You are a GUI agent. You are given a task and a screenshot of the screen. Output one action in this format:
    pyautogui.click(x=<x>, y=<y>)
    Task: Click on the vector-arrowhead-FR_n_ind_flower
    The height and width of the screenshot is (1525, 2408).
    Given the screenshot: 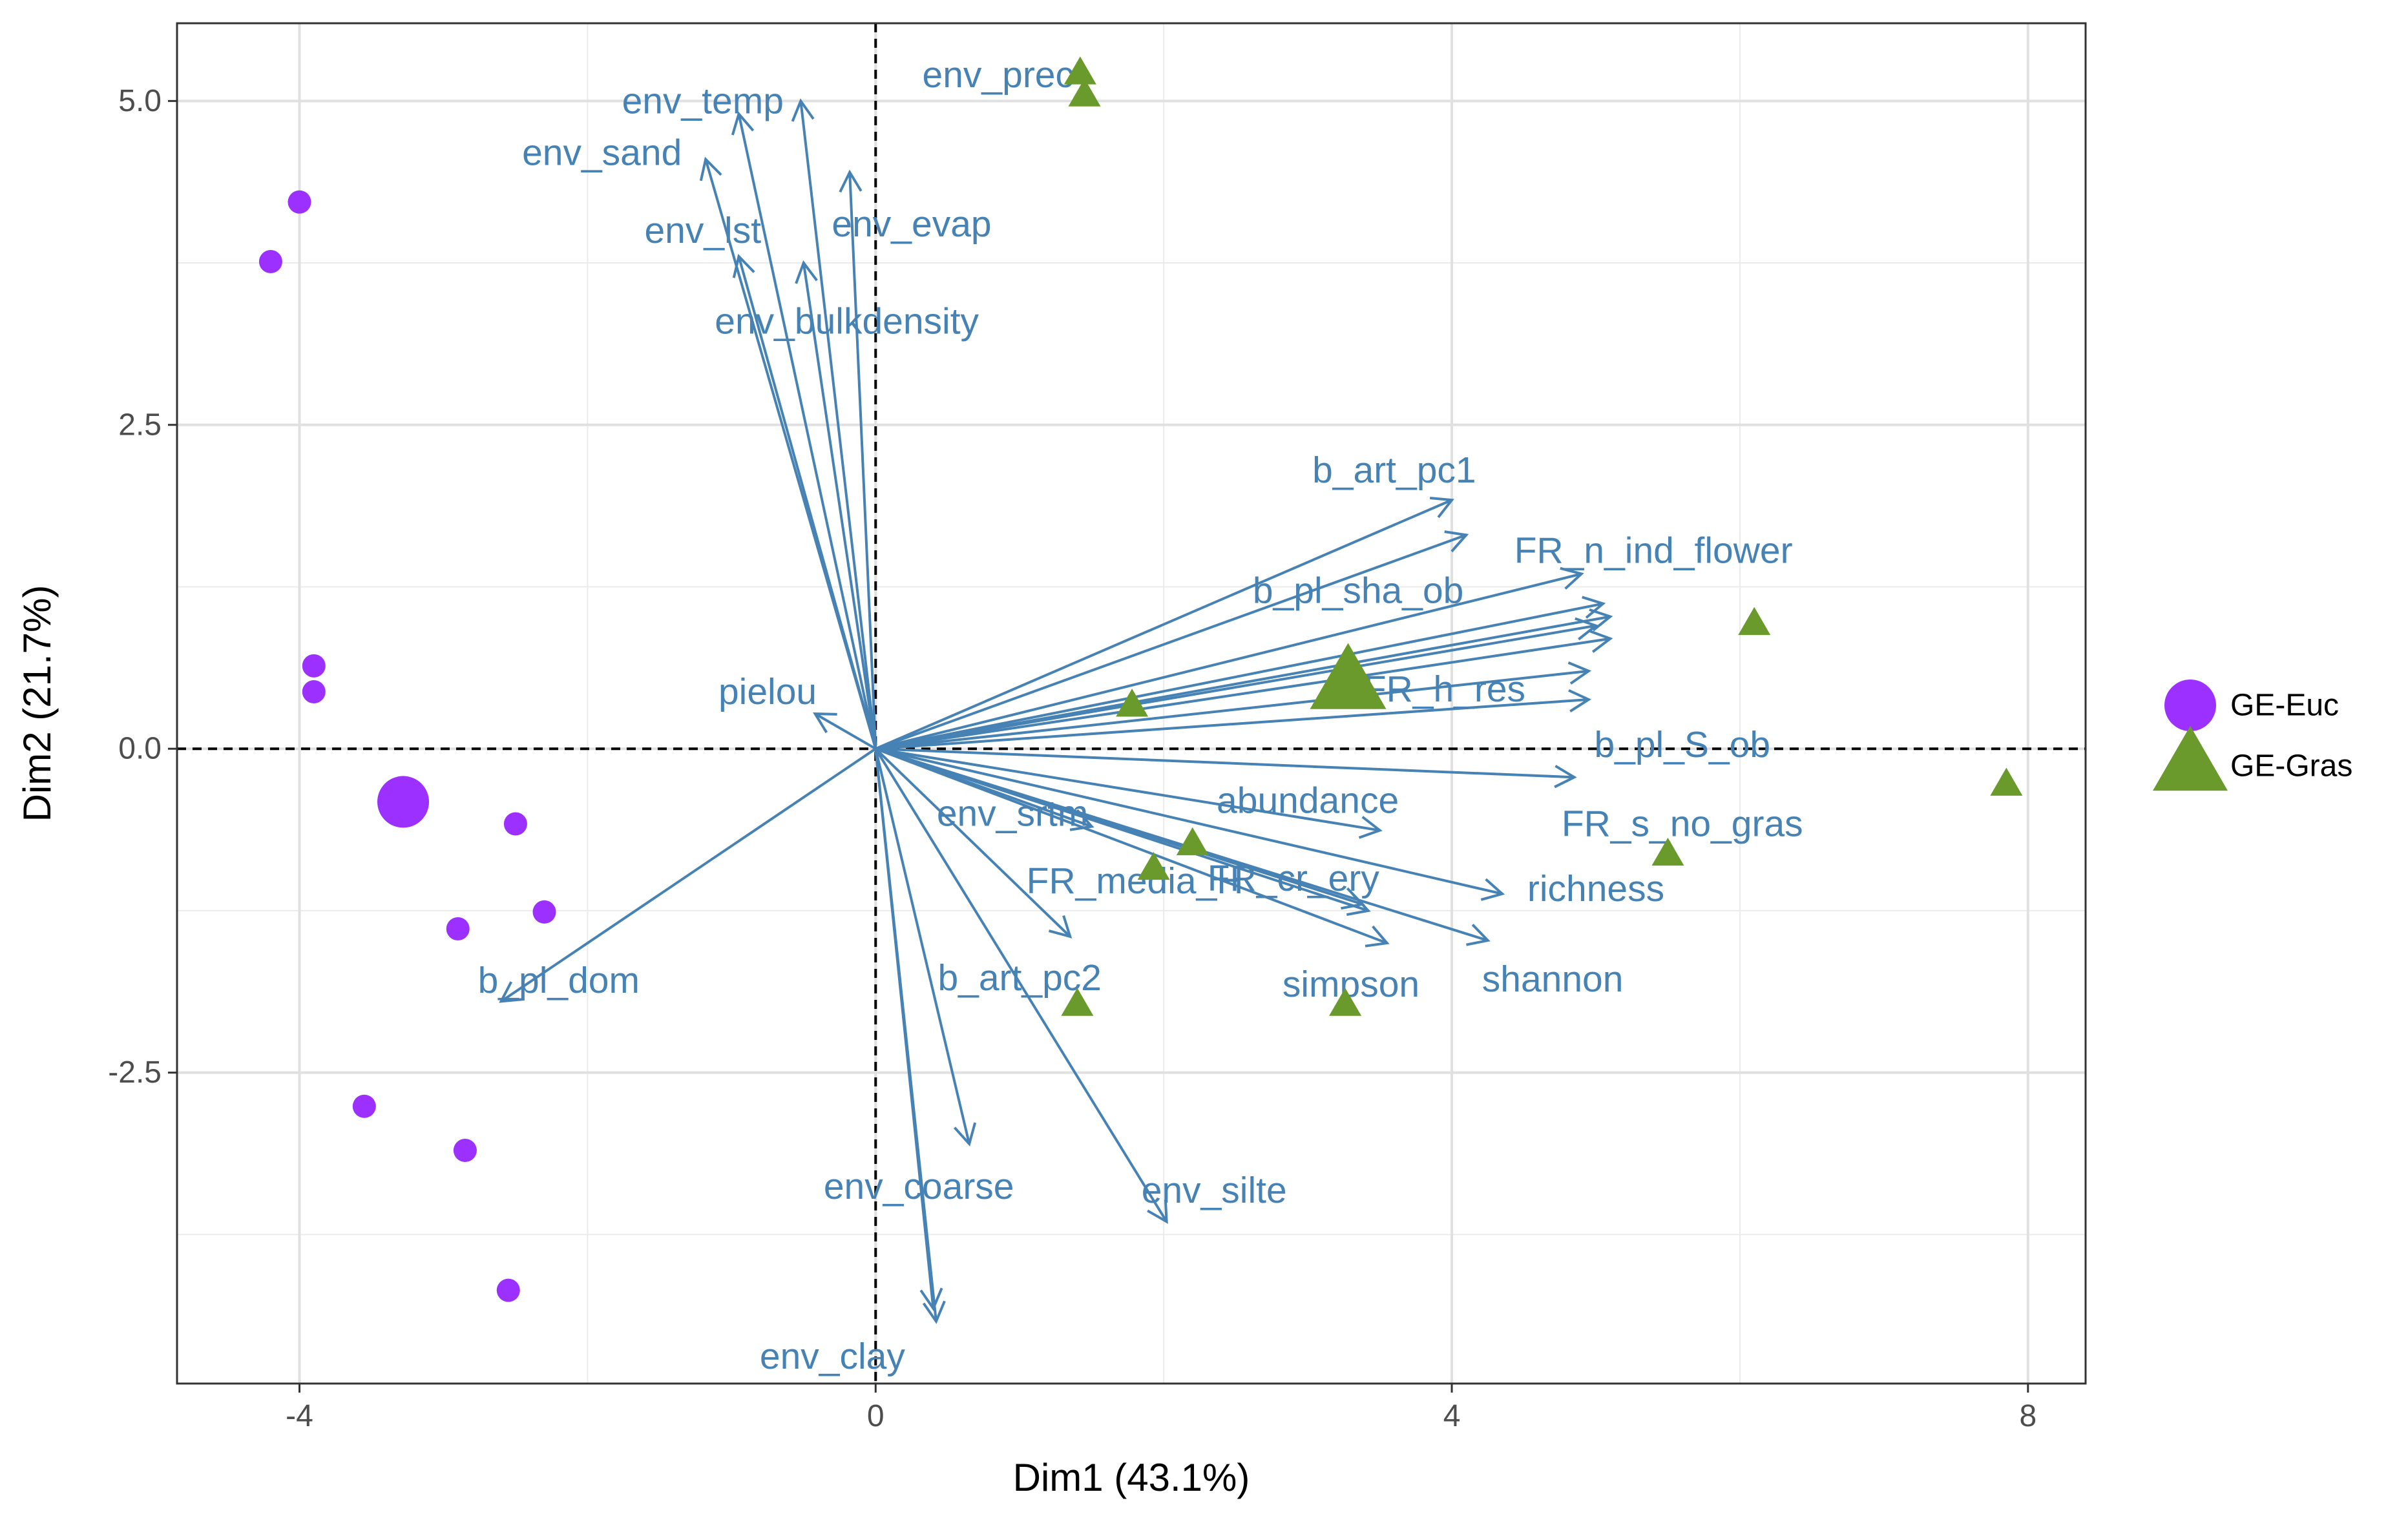 What is the action you would take?
    pyautogui.click(x=1572, y=578)
    